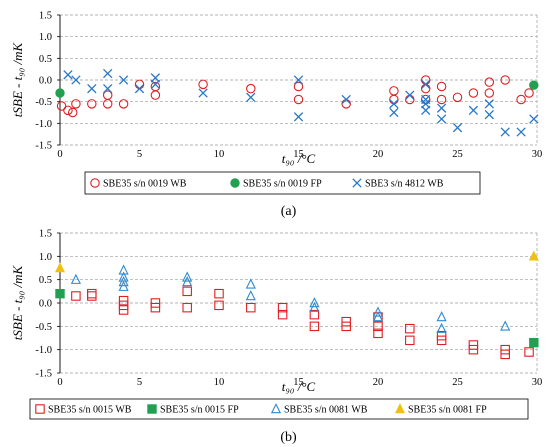 This screenshot has width=550, height=447. Describe the element at coordinates (404, 184) in the screenshot. I see `legend-label: SBE3 s/n 4812 WB` at that location.